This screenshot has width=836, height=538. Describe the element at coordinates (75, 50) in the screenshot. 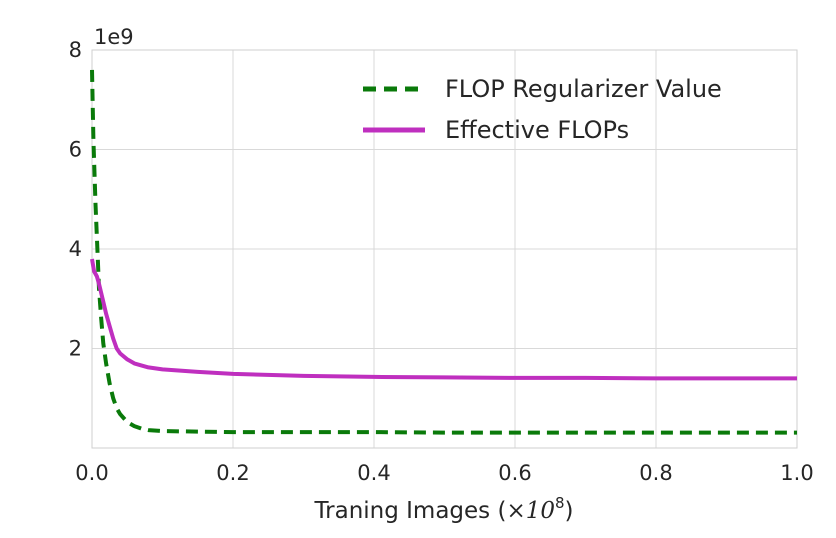

I see `y-tick-label: 8` at that location.